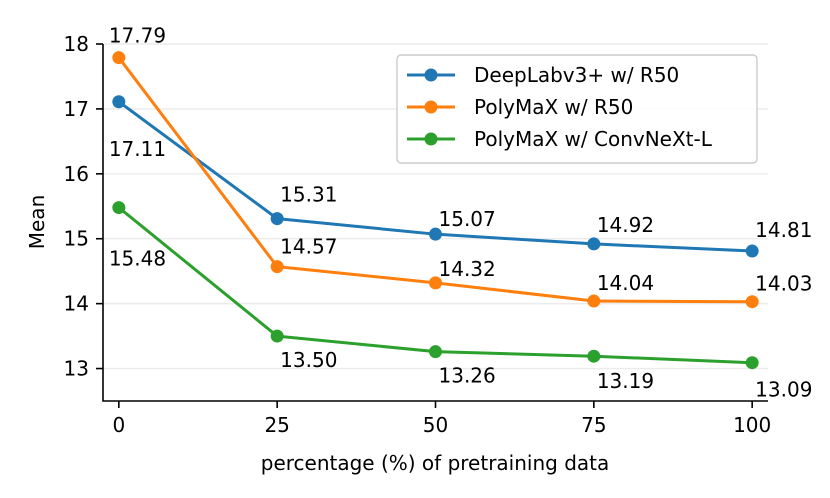 The height and width of the screenshot is (498, 830). Describe the element at coordinates (137, 36) in the screenshot. I see `data-label: 17.79` at that location.